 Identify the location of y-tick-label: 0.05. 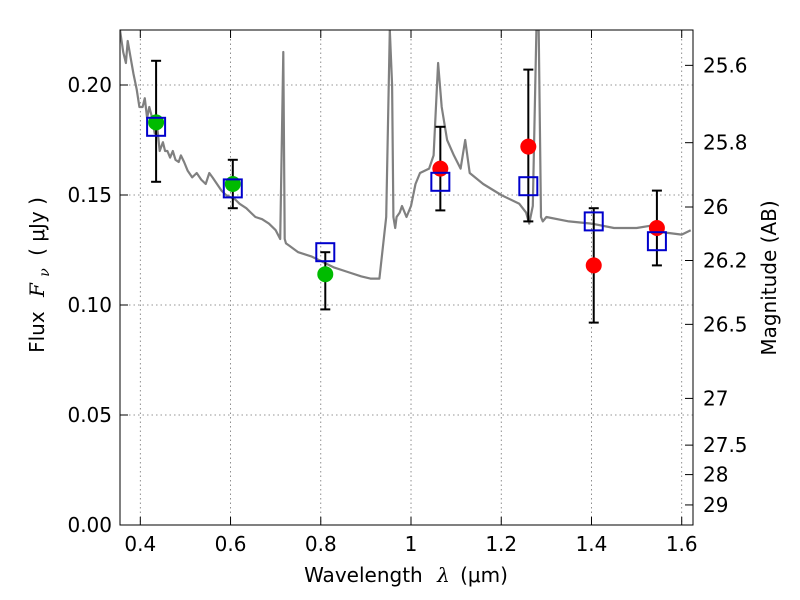
(89, 415).